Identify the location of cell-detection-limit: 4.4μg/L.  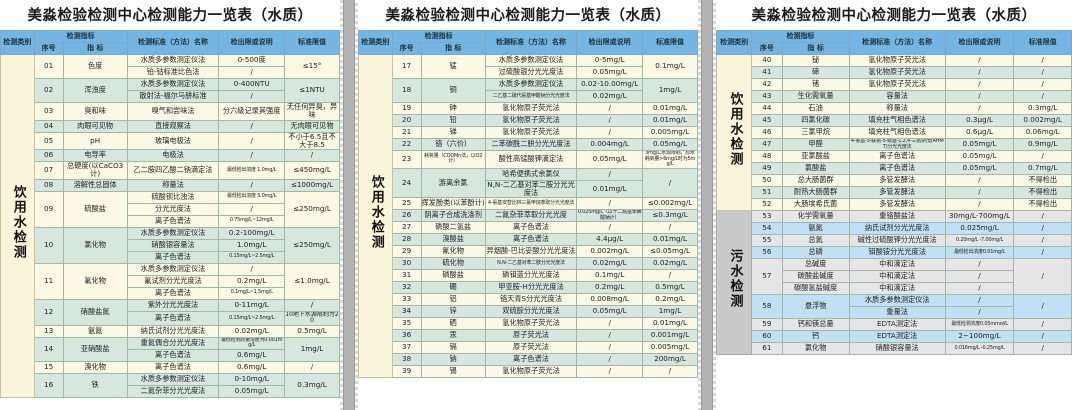
(609, 240).